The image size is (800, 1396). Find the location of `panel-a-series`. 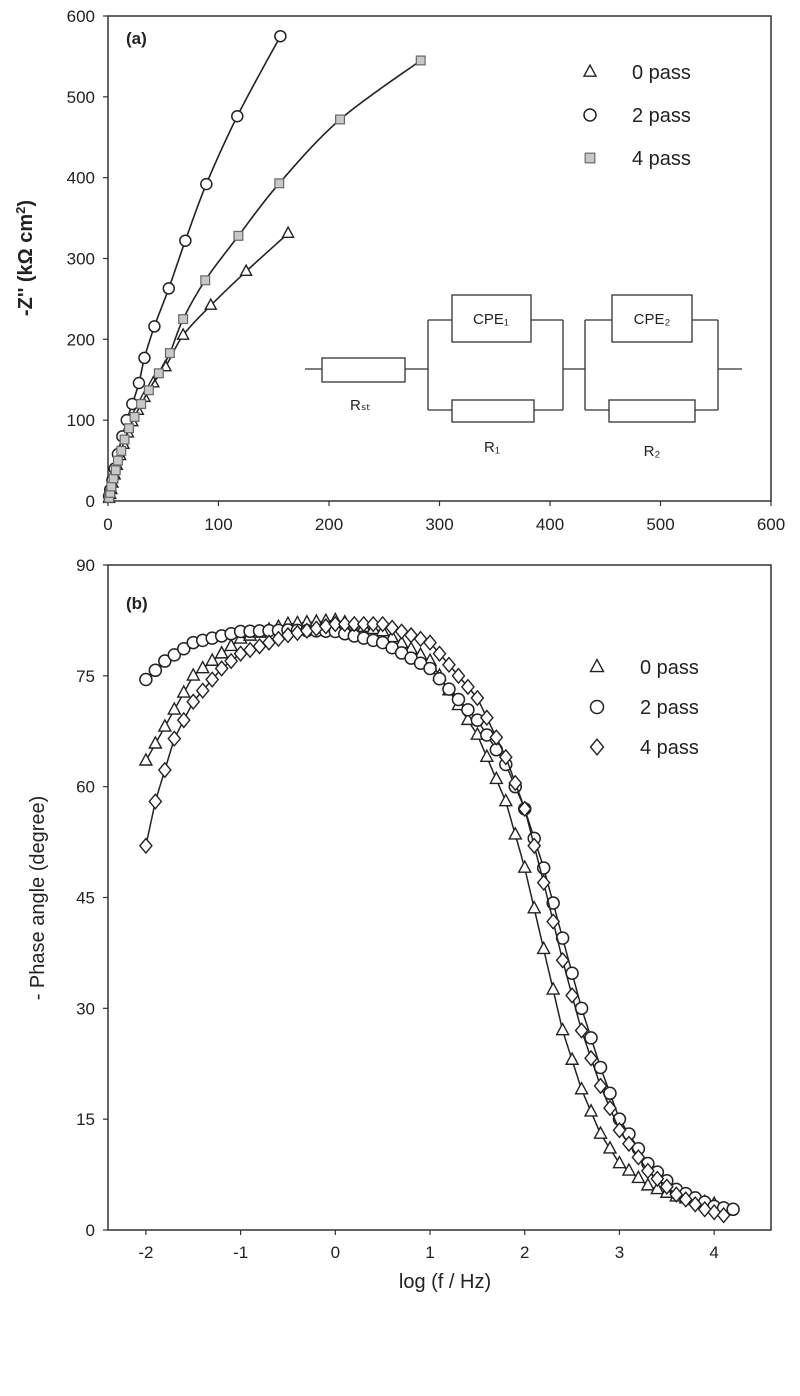

panel-a-series is located at coordinates (264, 266).